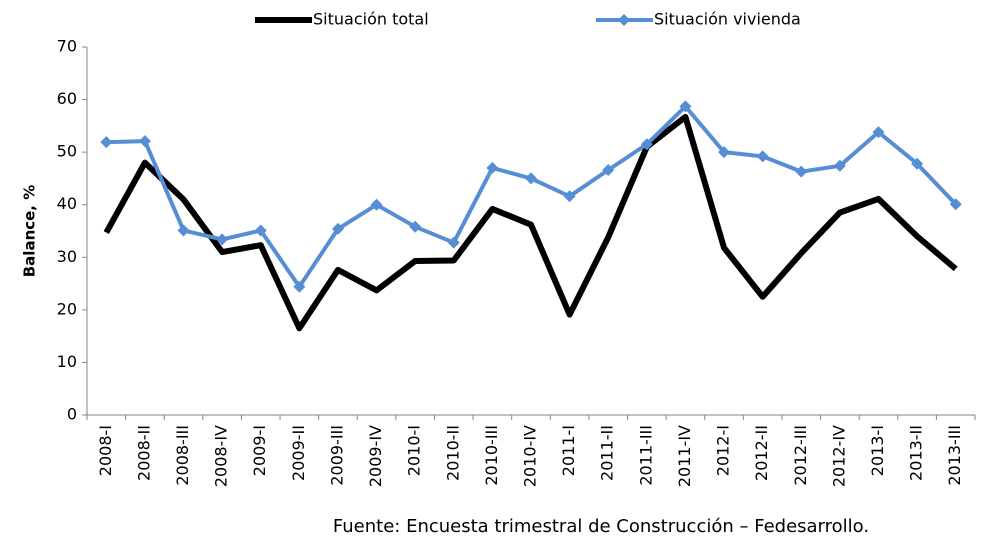  I want to click on x-tick-label: 2009-I, so click(259, 450).